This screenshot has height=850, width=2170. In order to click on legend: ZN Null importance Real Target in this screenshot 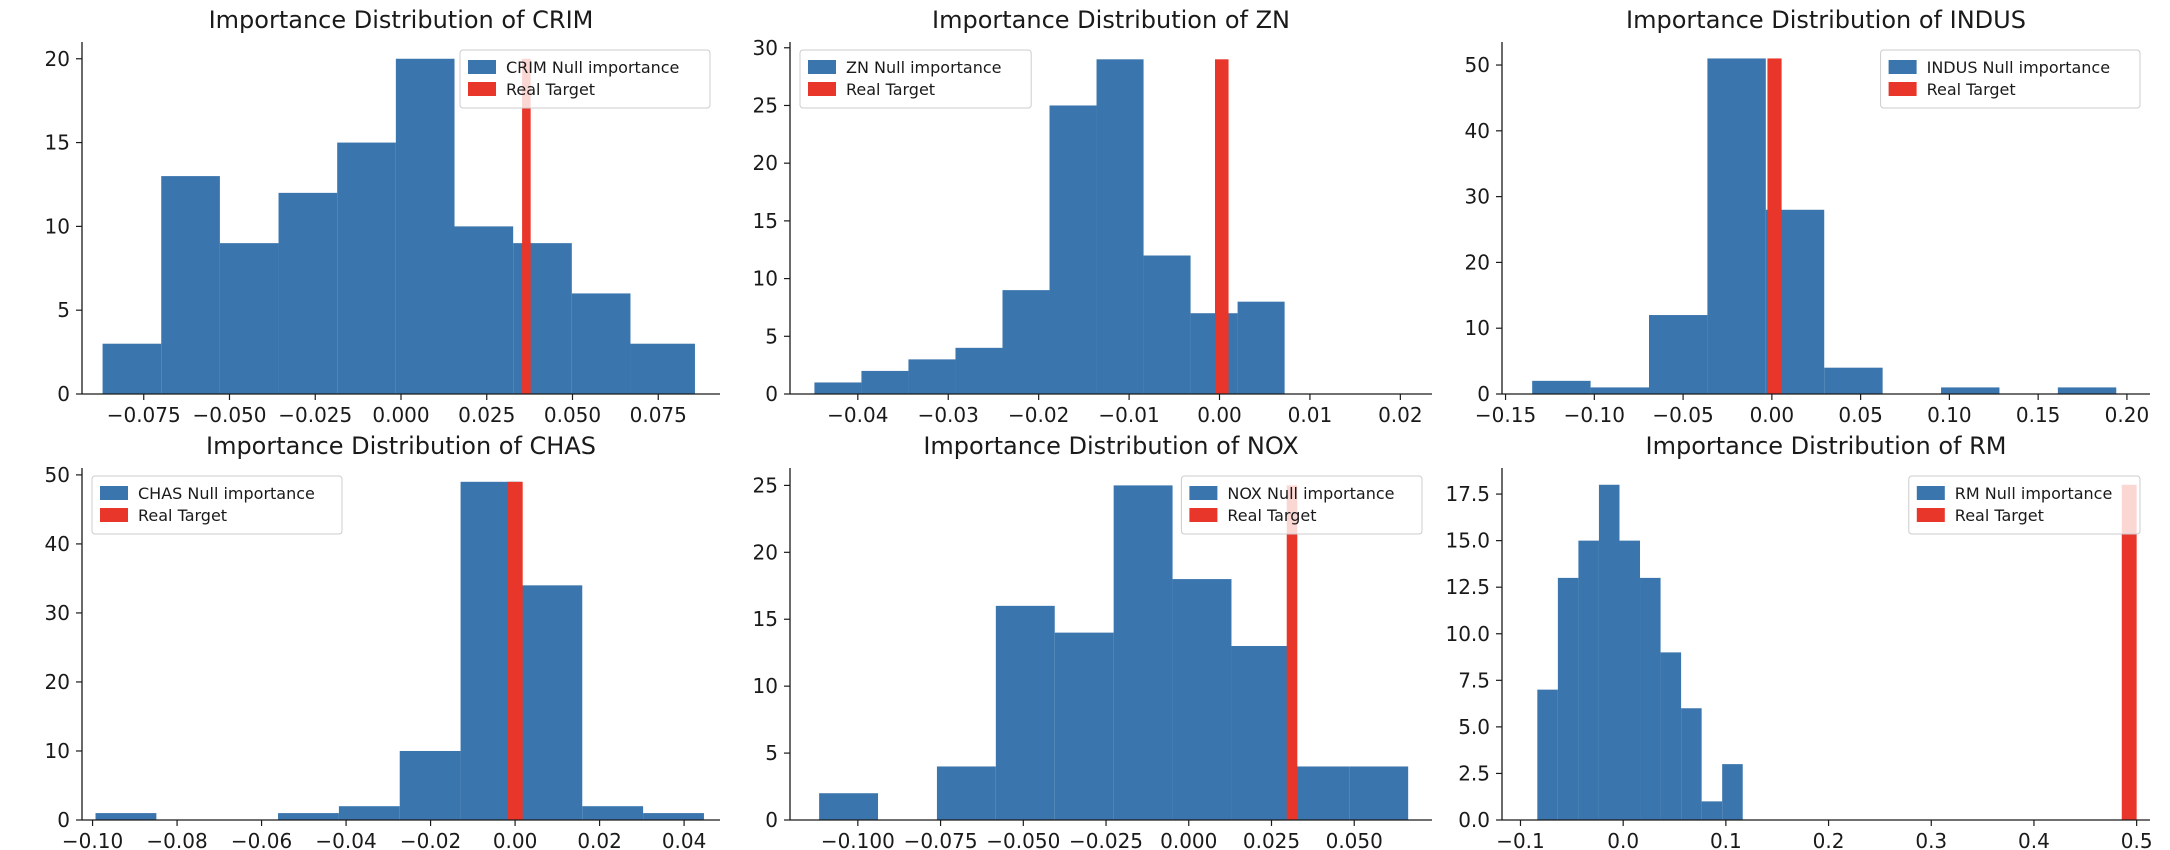, I will do `click(915, 79)`.